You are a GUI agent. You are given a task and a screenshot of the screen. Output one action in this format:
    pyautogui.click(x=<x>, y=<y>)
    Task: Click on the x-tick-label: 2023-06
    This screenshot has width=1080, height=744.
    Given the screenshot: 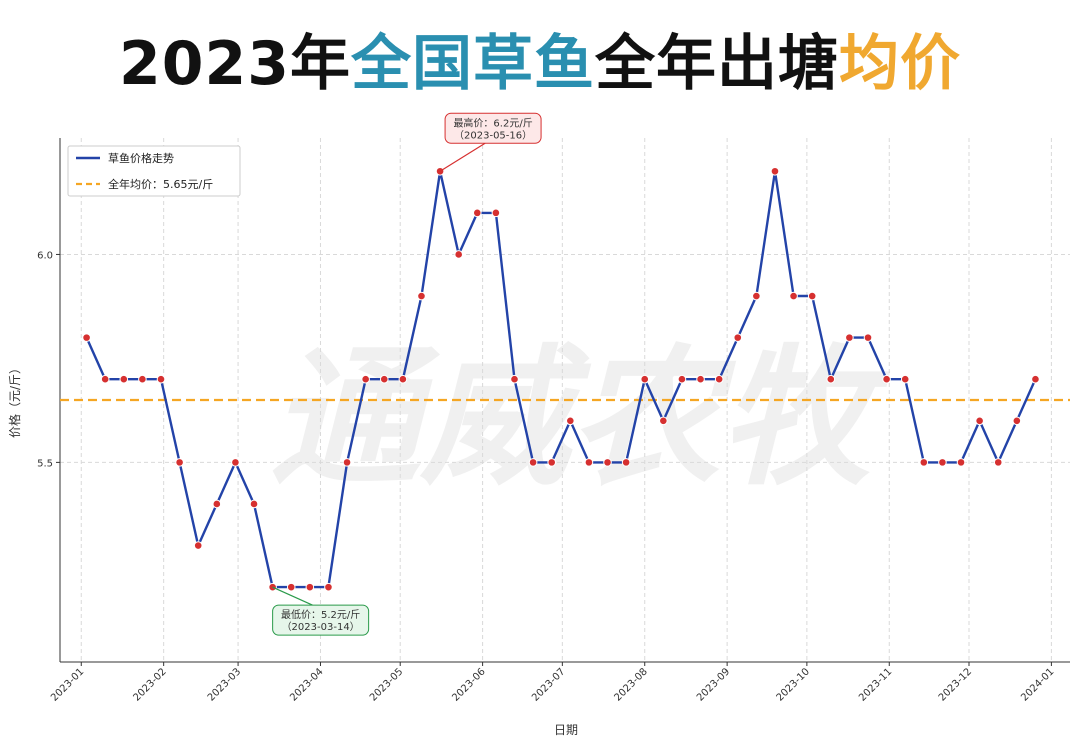 What is the action you would take?
    pyautogui.click(x=468, y=684)
    